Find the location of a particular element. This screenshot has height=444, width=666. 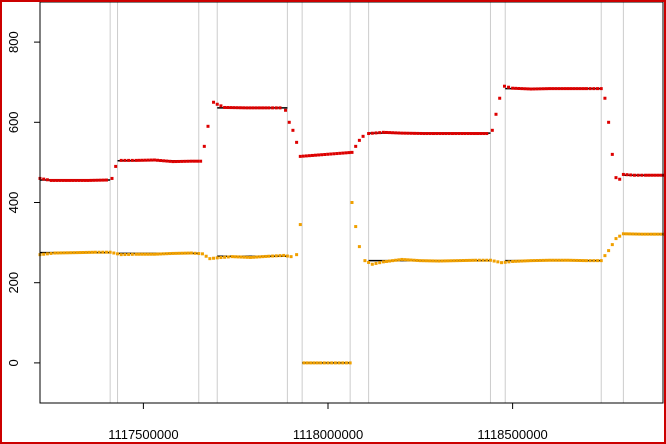

y-tick-label: 800 is located at coordinates (13, 42).